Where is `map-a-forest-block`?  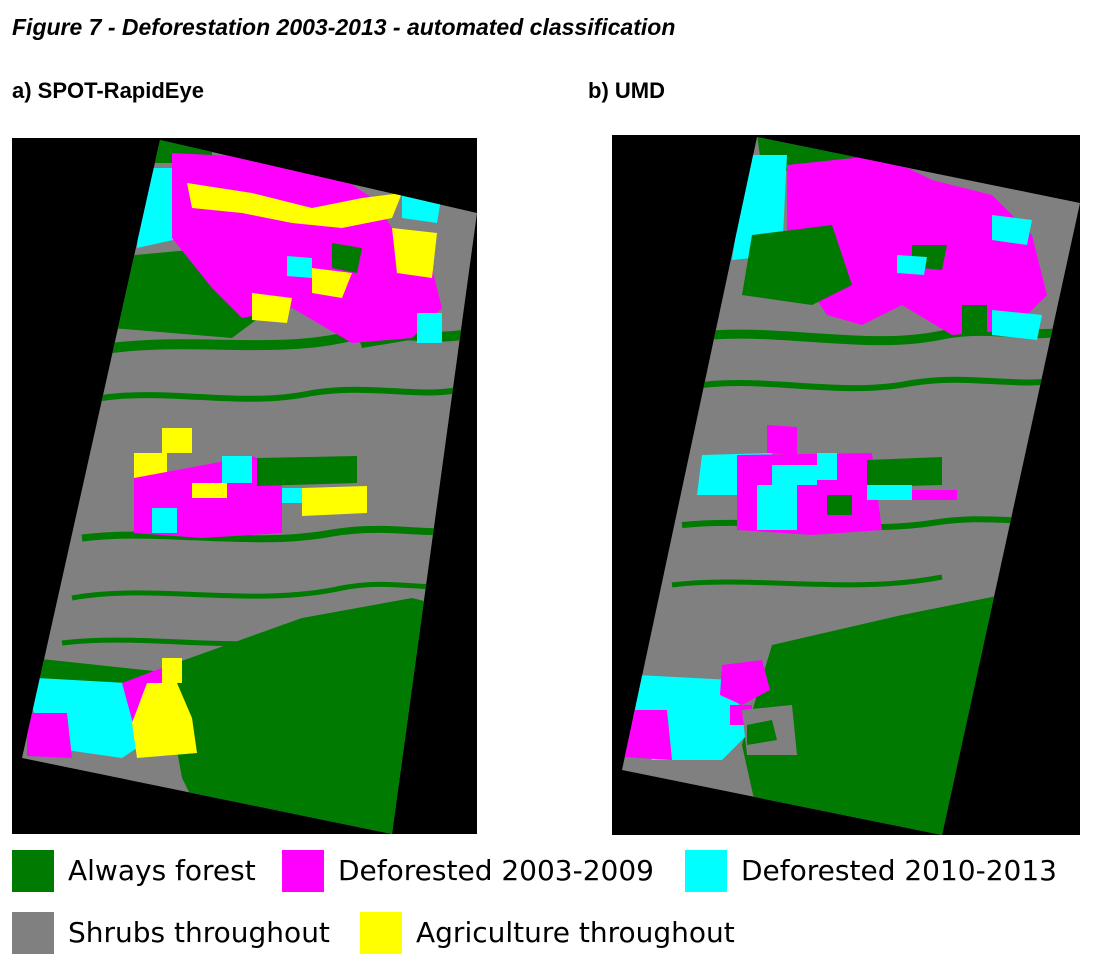 map-a-forest-block is located at coordinates (307, 716).